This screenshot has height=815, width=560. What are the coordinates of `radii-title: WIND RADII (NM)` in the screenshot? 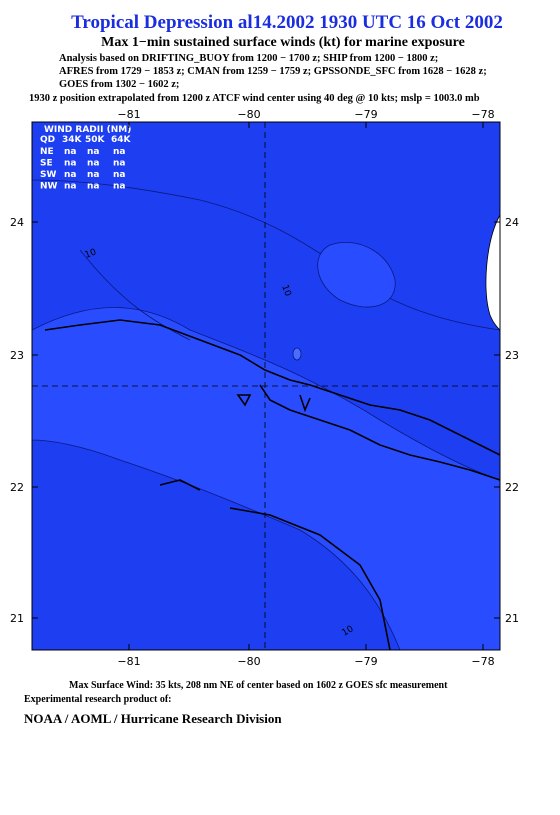 It's located at (87, 130).